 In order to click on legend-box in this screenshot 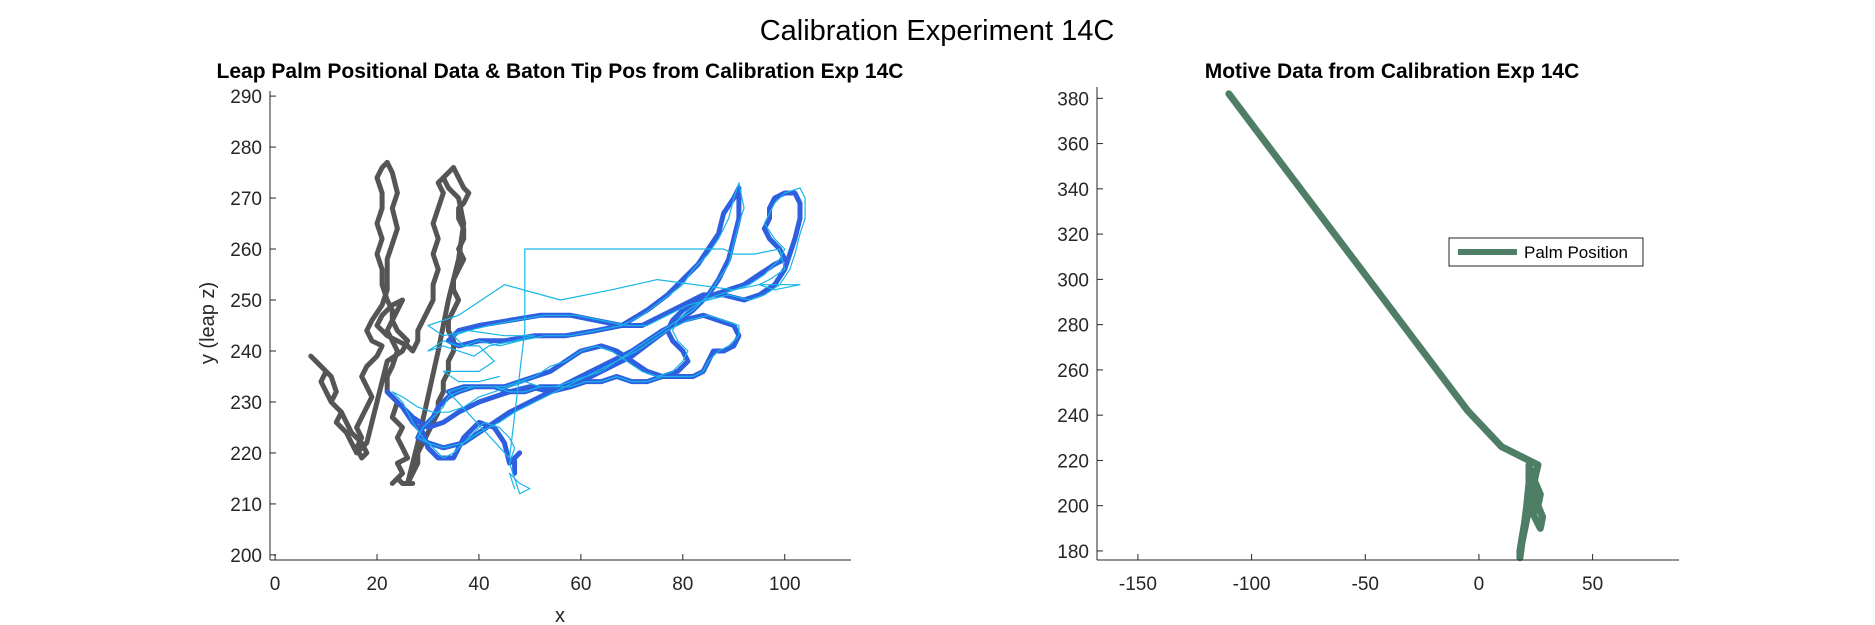, I will do `click(1546, 252)`.